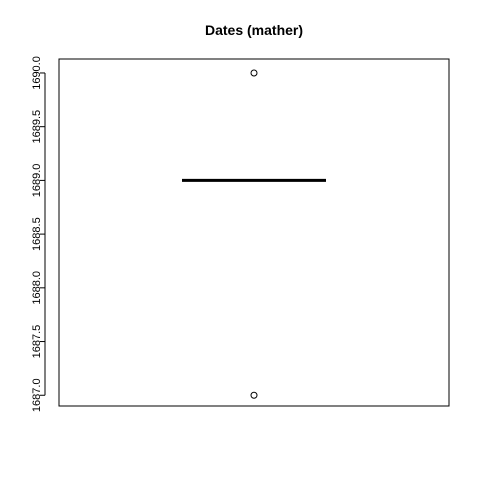  Describe the element at coordinates (37, 73) in the screenshot. I see `y-tick-label: 1690.0` at that location.